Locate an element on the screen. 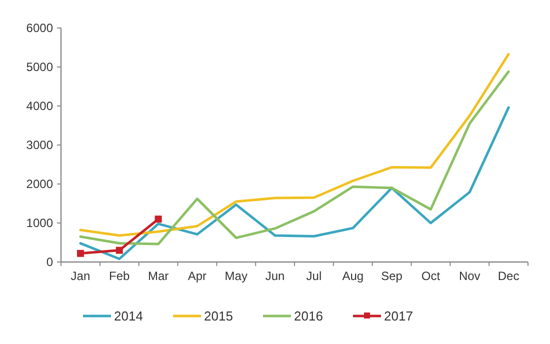 This screenshot has height=344, width=550. legend-label: 2017 is located at coordinates (398, 316).